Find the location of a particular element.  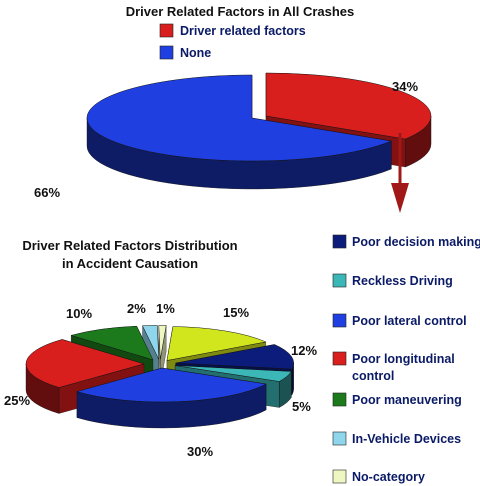

chart1-legend-swatch-none is located at coordinates (166, 52).